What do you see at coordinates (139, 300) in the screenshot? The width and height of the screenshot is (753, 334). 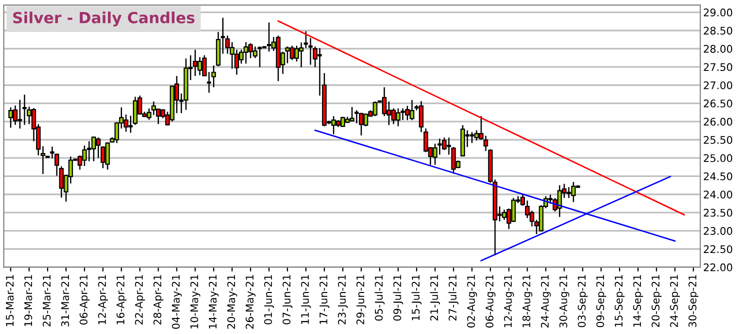 I see `x-tick-label: 22-Apr-21` at bounding box center [139, 300].